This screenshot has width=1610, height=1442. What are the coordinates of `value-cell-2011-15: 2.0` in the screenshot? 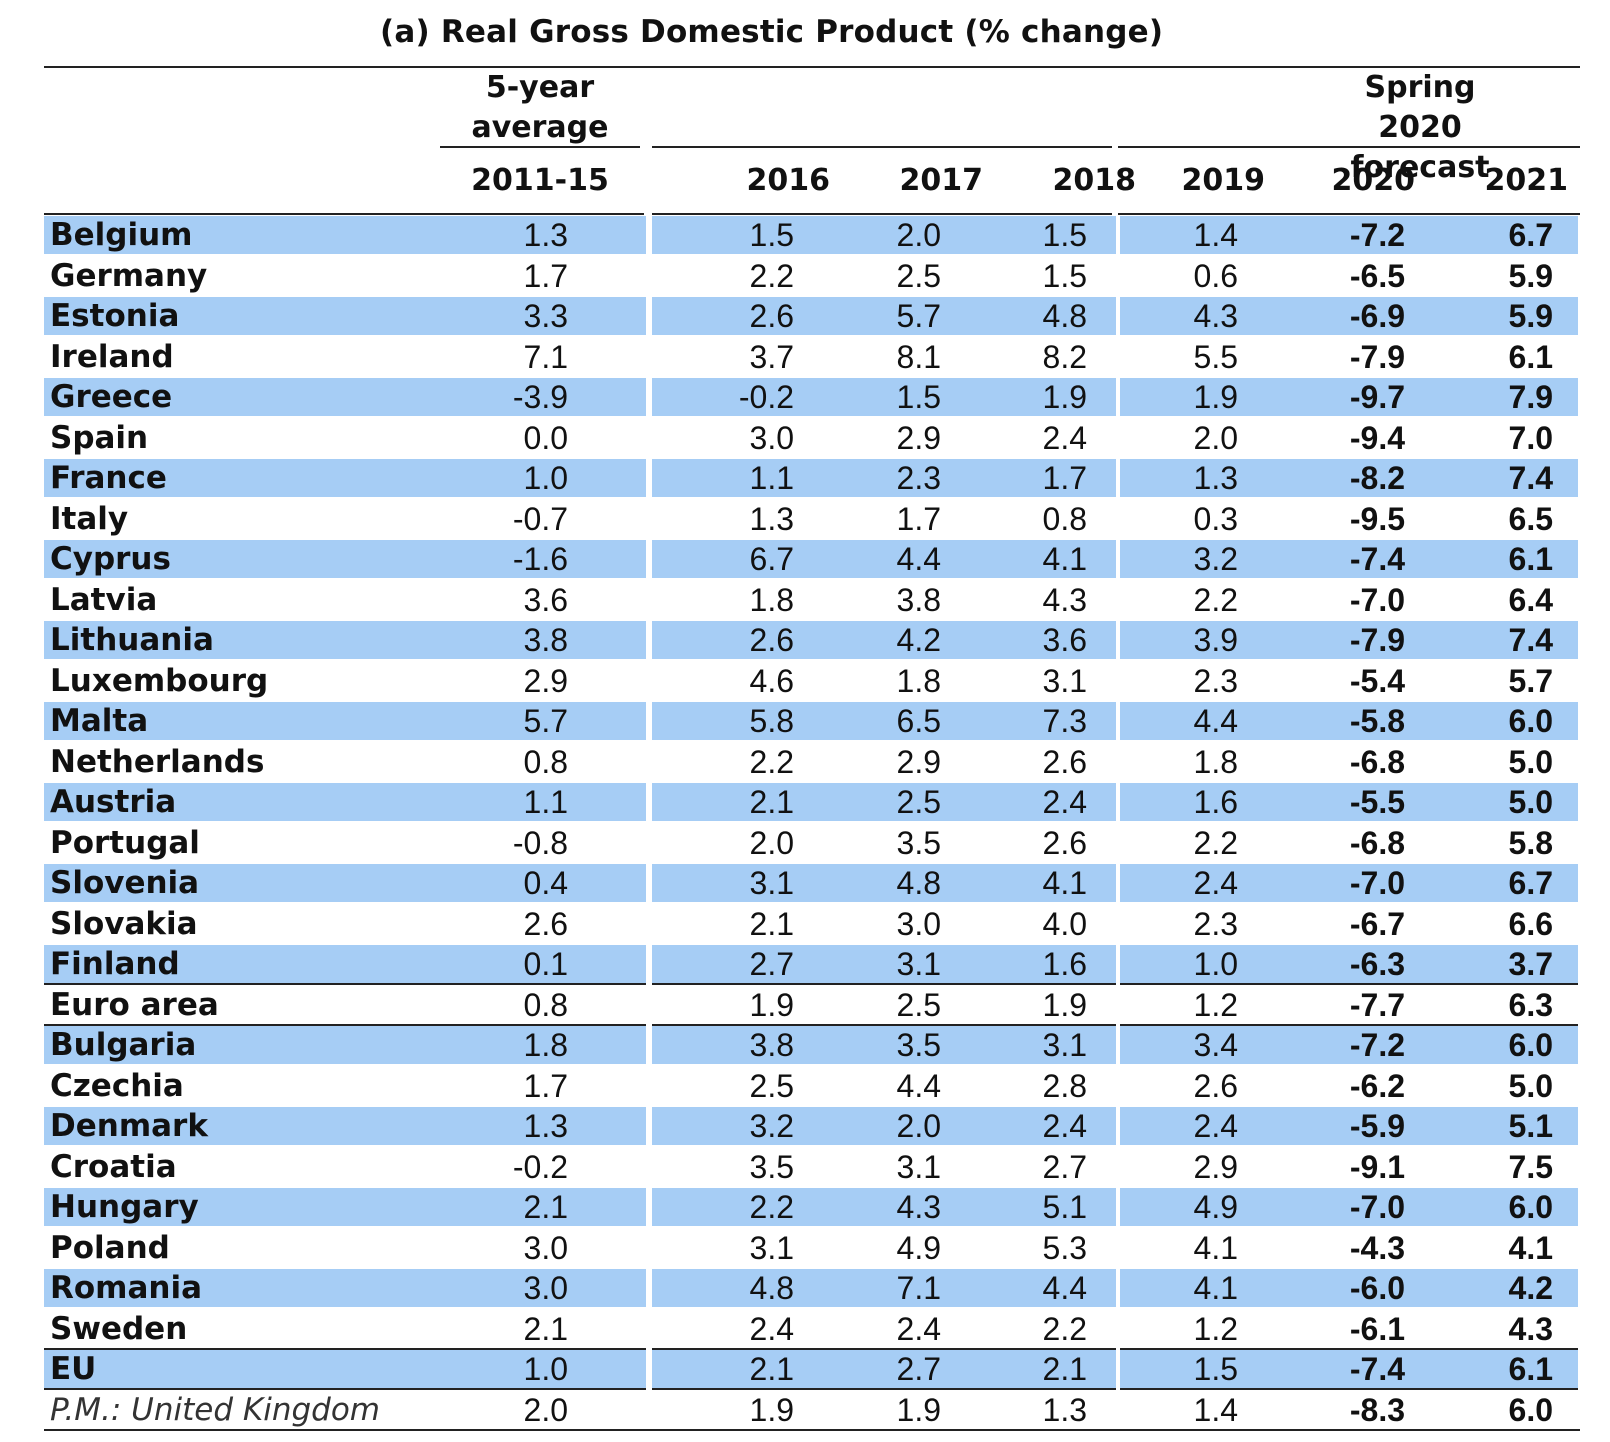 It's located at (545, 1409).